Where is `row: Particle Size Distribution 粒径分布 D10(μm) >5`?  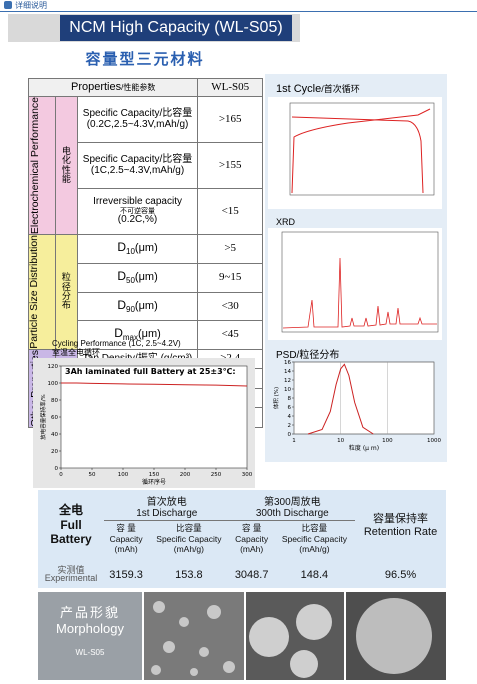
row: Particle Size Distribution 粒径分布 D10(μm) >5 is located at coordinates (145, 292).